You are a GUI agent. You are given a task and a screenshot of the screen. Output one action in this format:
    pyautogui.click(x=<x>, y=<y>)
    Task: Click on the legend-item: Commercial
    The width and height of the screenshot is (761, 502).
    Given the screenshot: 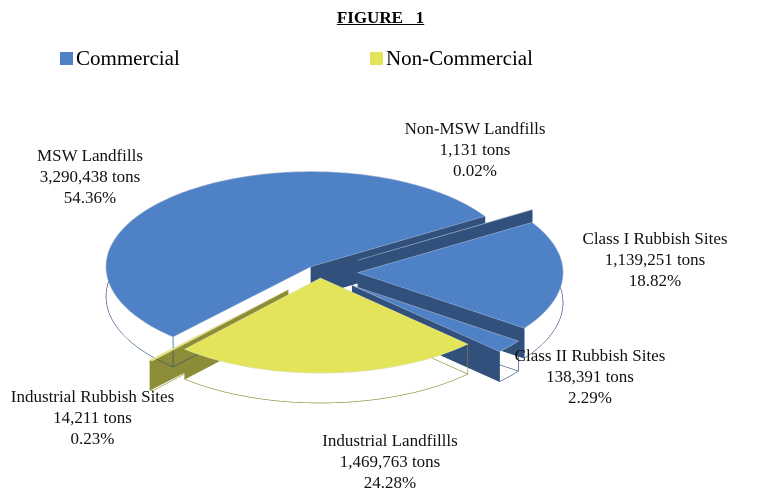 What is the action you would take?
    pyautogui.click(x=120, y=58)
    